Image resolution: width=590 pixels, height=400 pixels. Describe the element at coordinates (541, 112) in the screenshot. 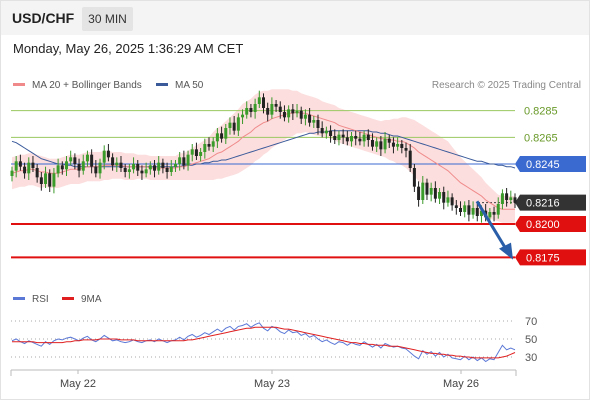

I see `level-label-0.8285: 0.8285` at that location.